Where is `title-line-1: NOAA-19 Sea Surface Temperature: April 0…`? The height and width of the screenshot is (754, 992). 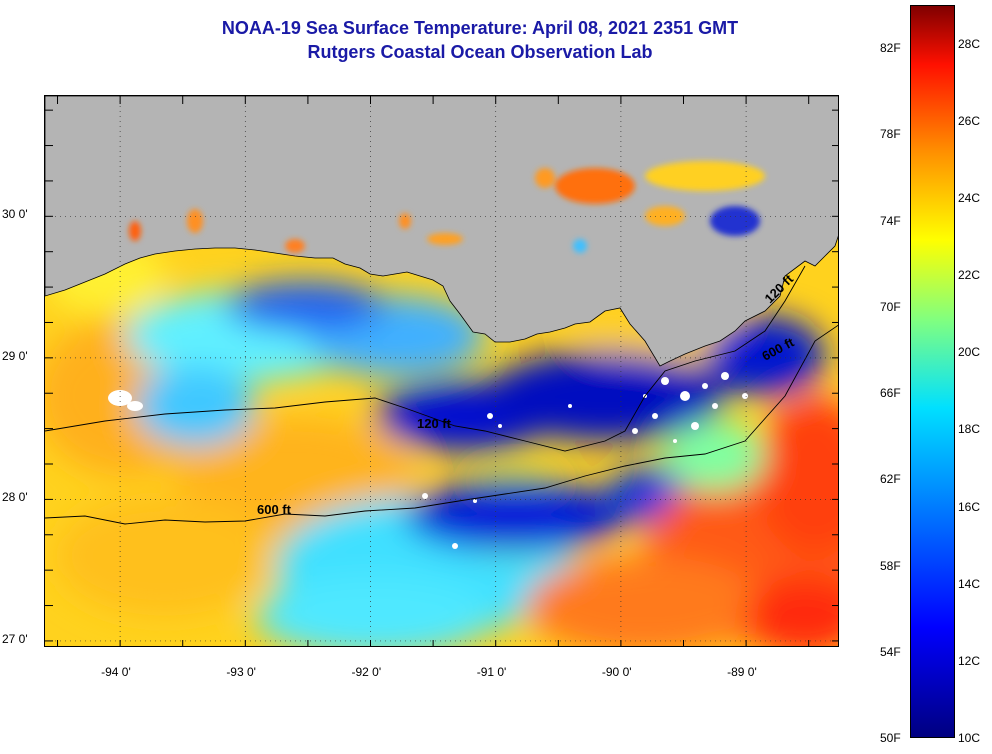 title-line-1: NOAA-19 Sea Surface Temperature: April 0… is located at coordinates (480, 28).